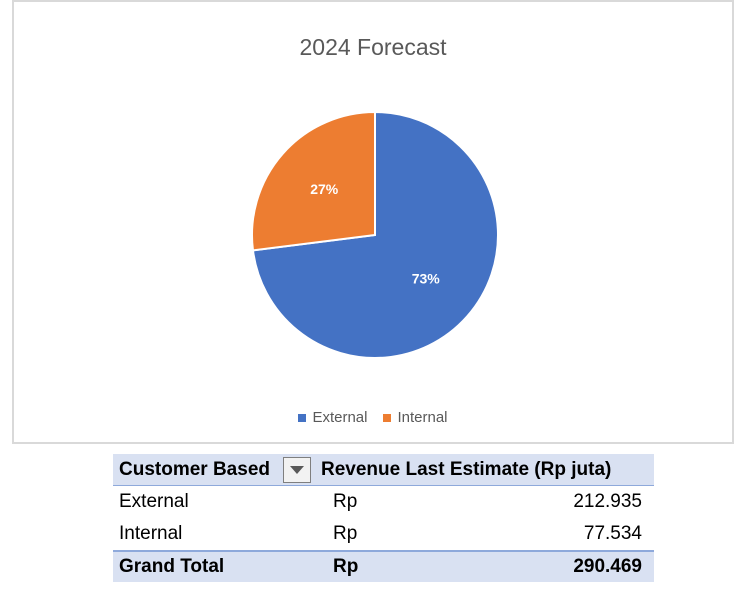 The width and height of the screenshot is (748, 594). Describe the element at coordinates (466, 469) in the screenshot. I see `header-revenue: Revenue Last Estimate (Rp juta)` at that location.